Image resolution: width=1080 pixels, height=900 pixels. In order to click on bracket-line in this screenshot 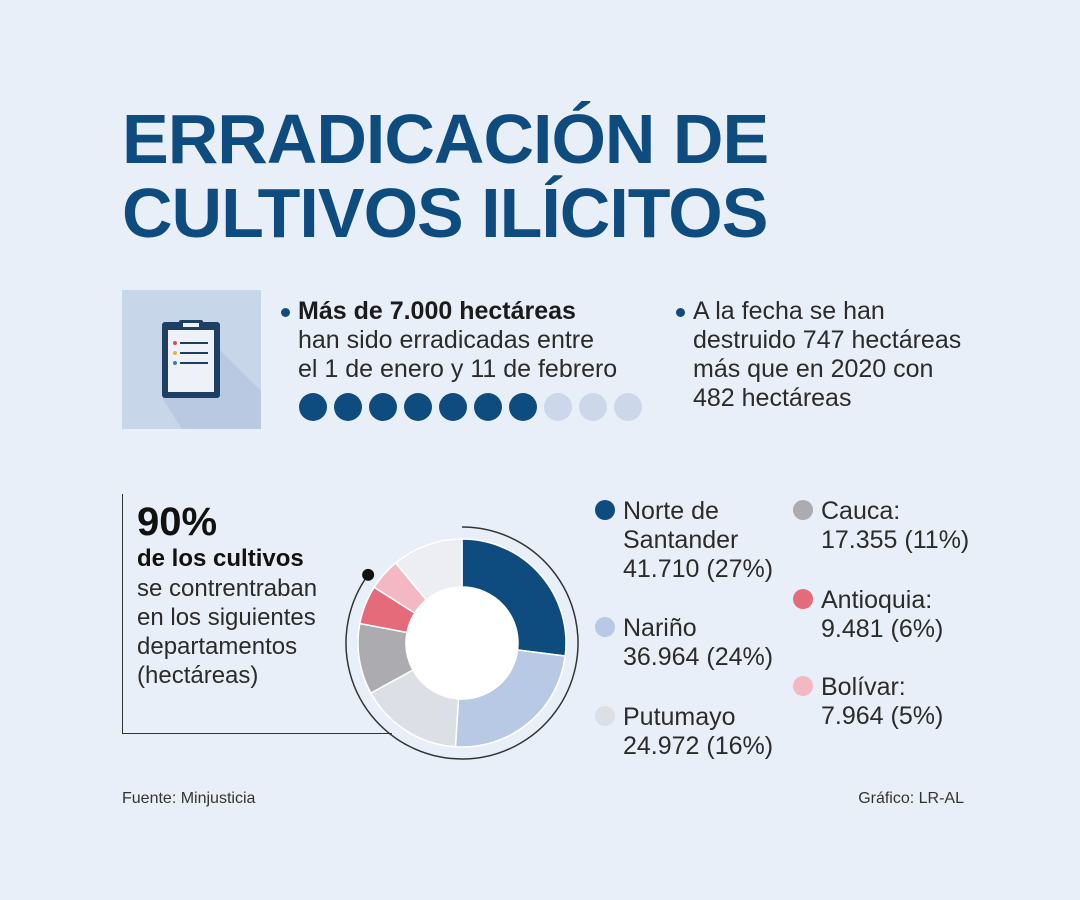, I will do `click(257, 614)`.